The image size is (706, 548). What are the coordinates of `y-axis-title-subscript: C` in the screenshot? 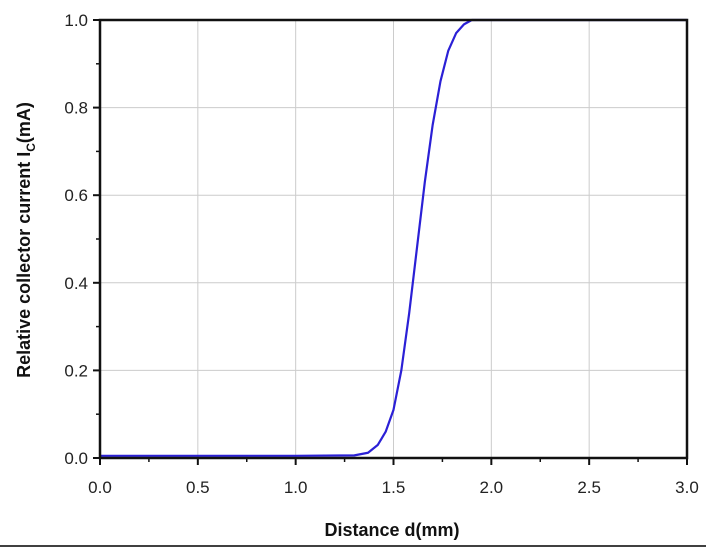 It's located at (31, 147).